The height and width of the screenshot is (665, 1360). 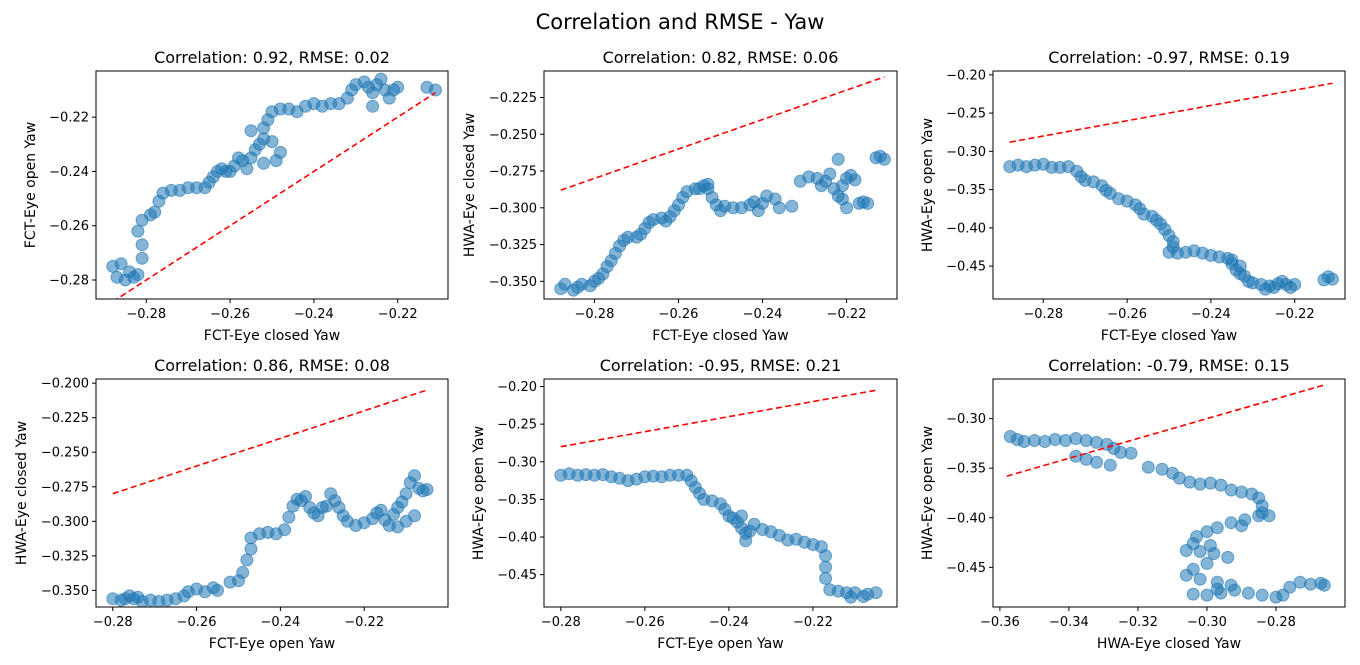 I want to click on x-tick-label: −0.36, so click(x=1000, y=622).